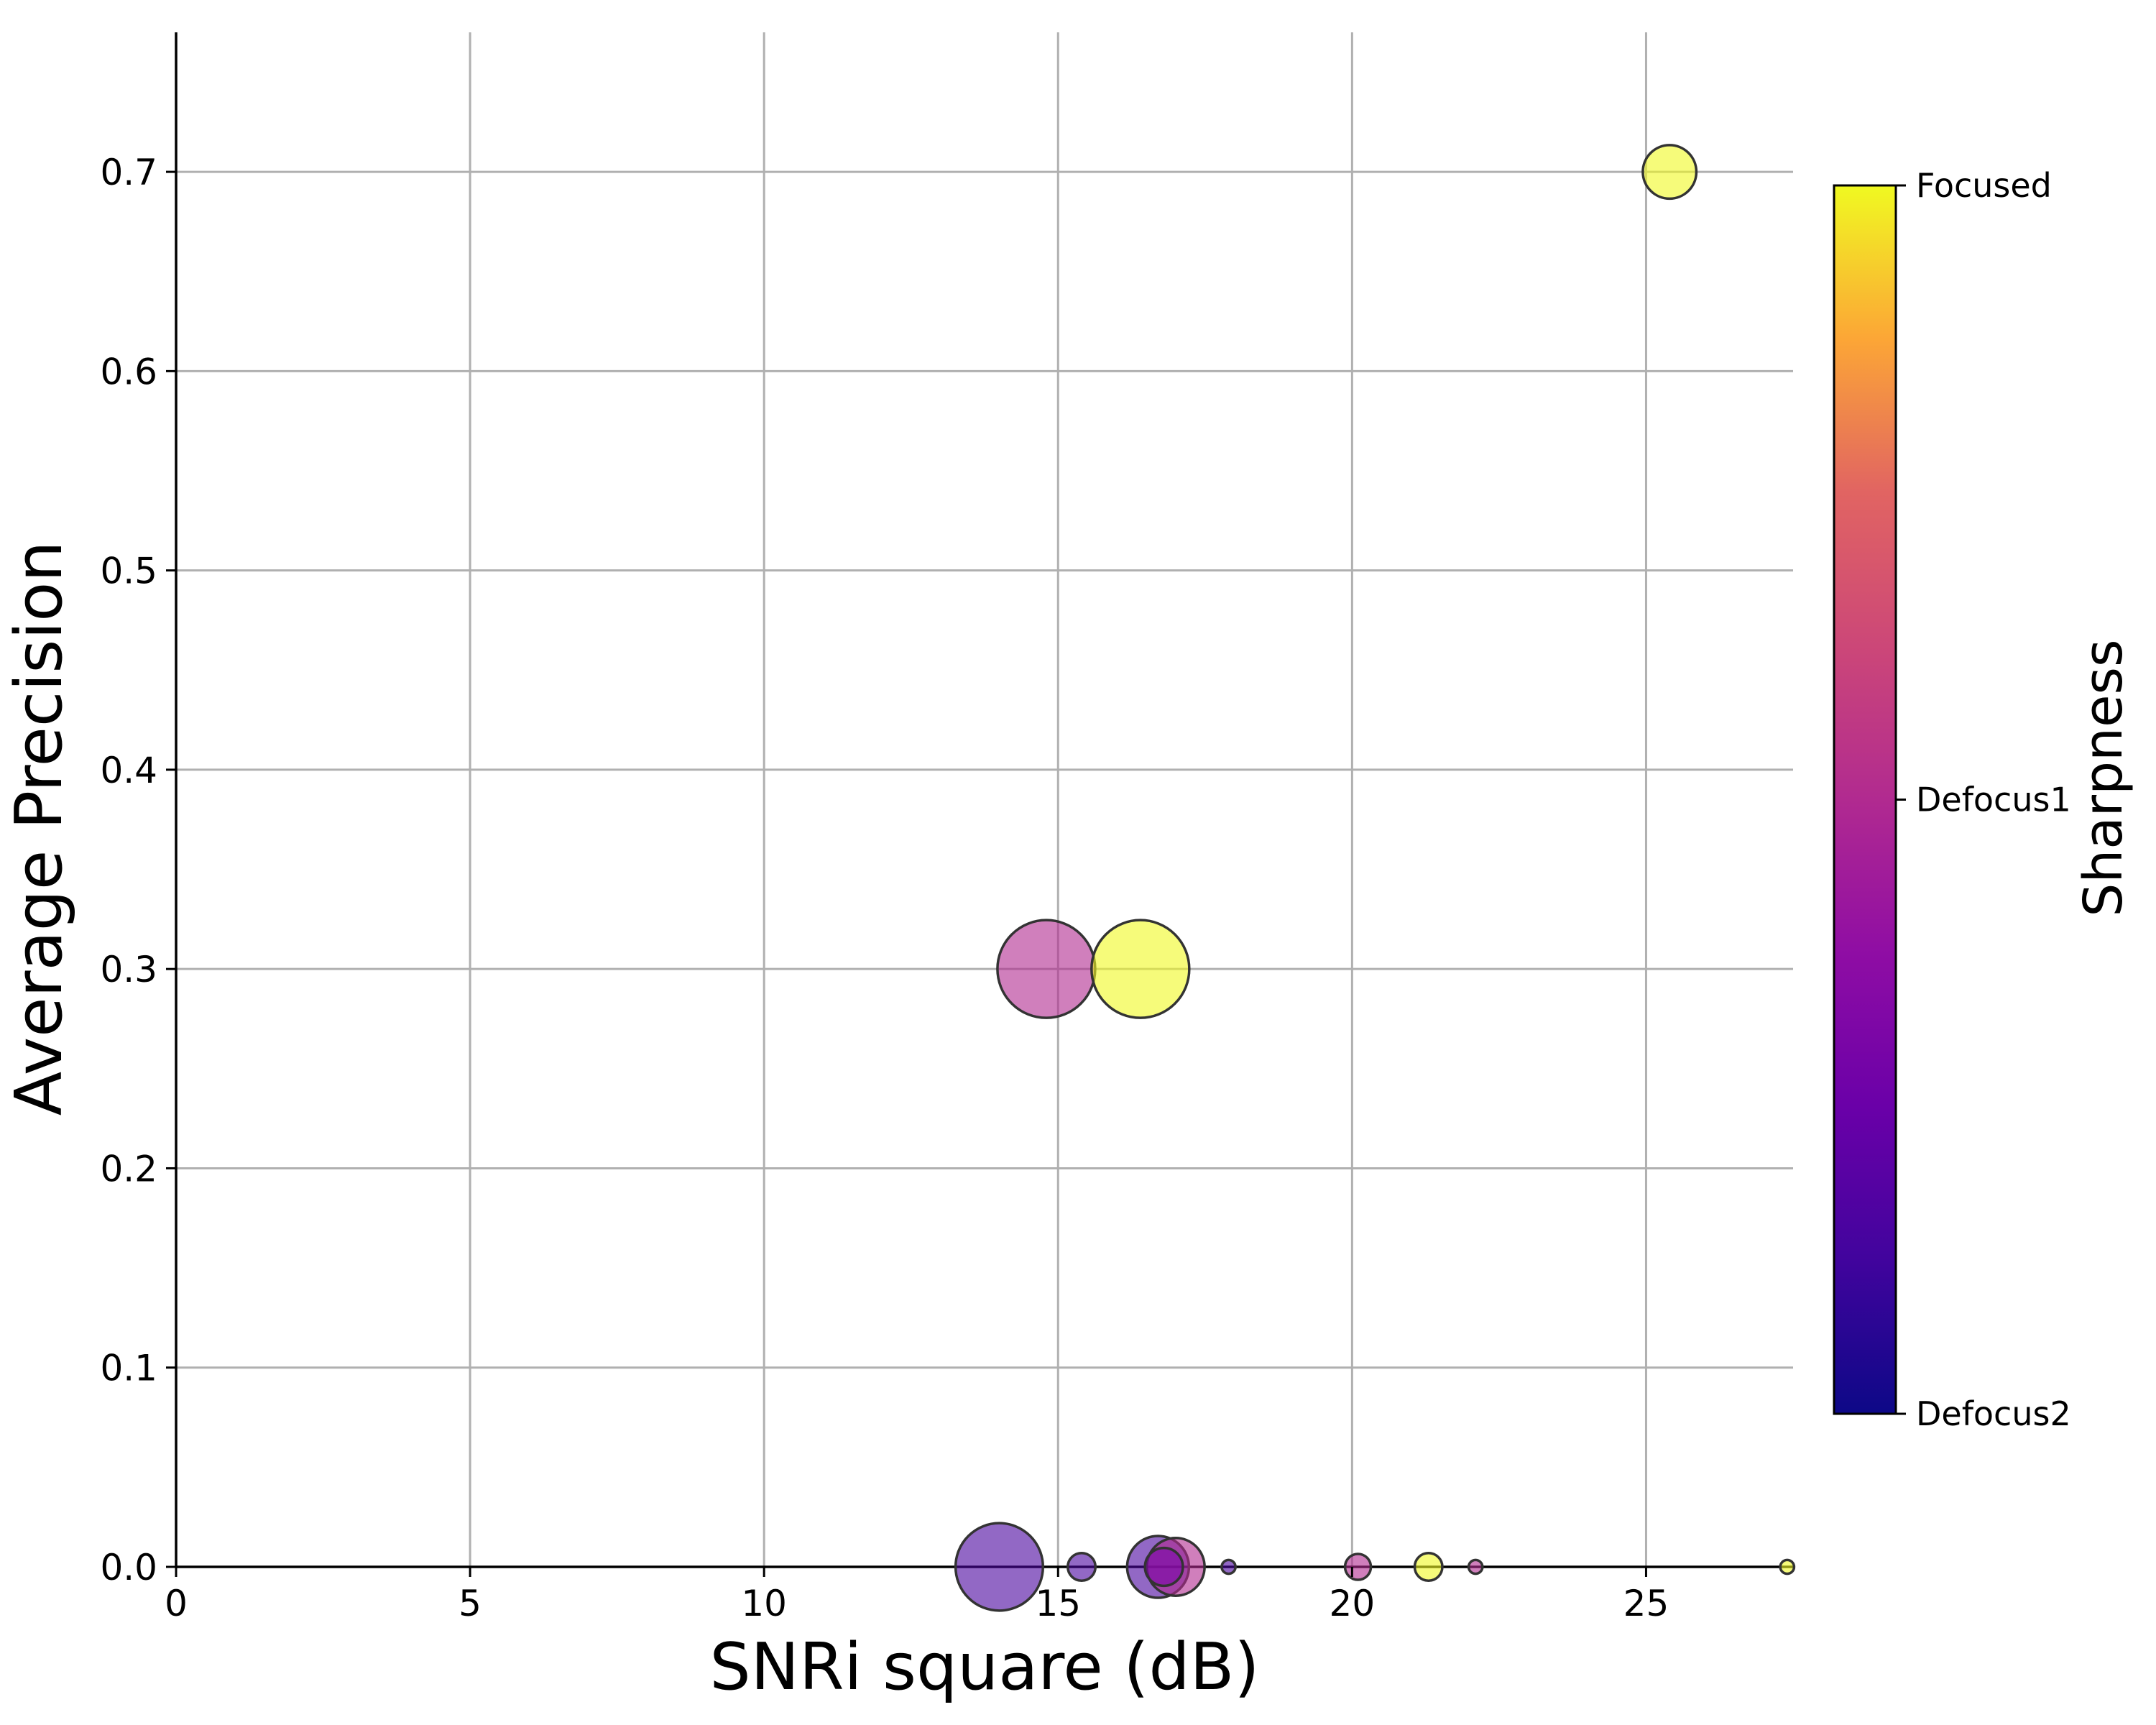  I want to click on x-tick-label: 15, so click(1058, 1603).